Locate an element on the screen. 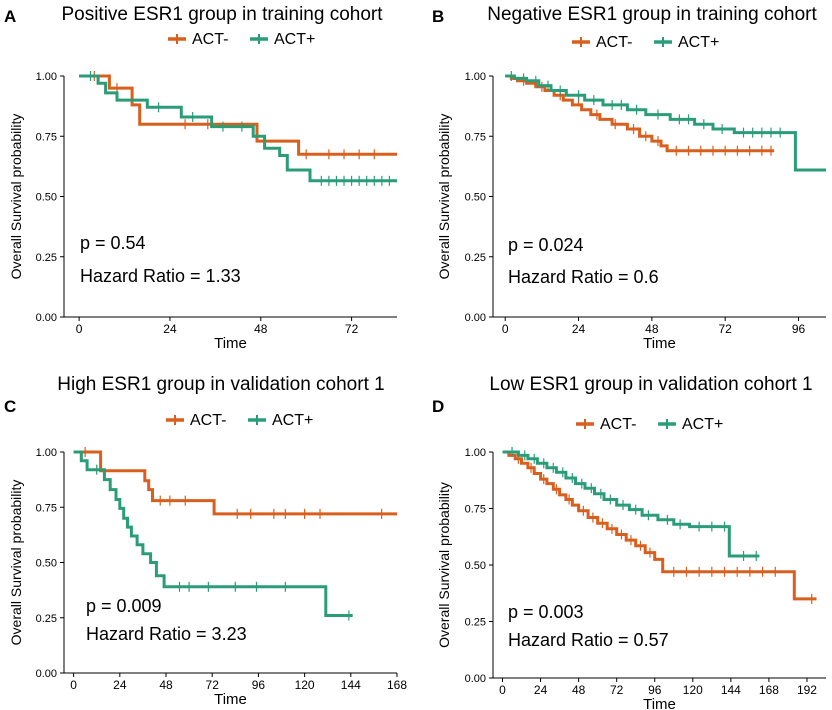  p-value-annotation: p = 0.009 is located at coordinates (124, 606).